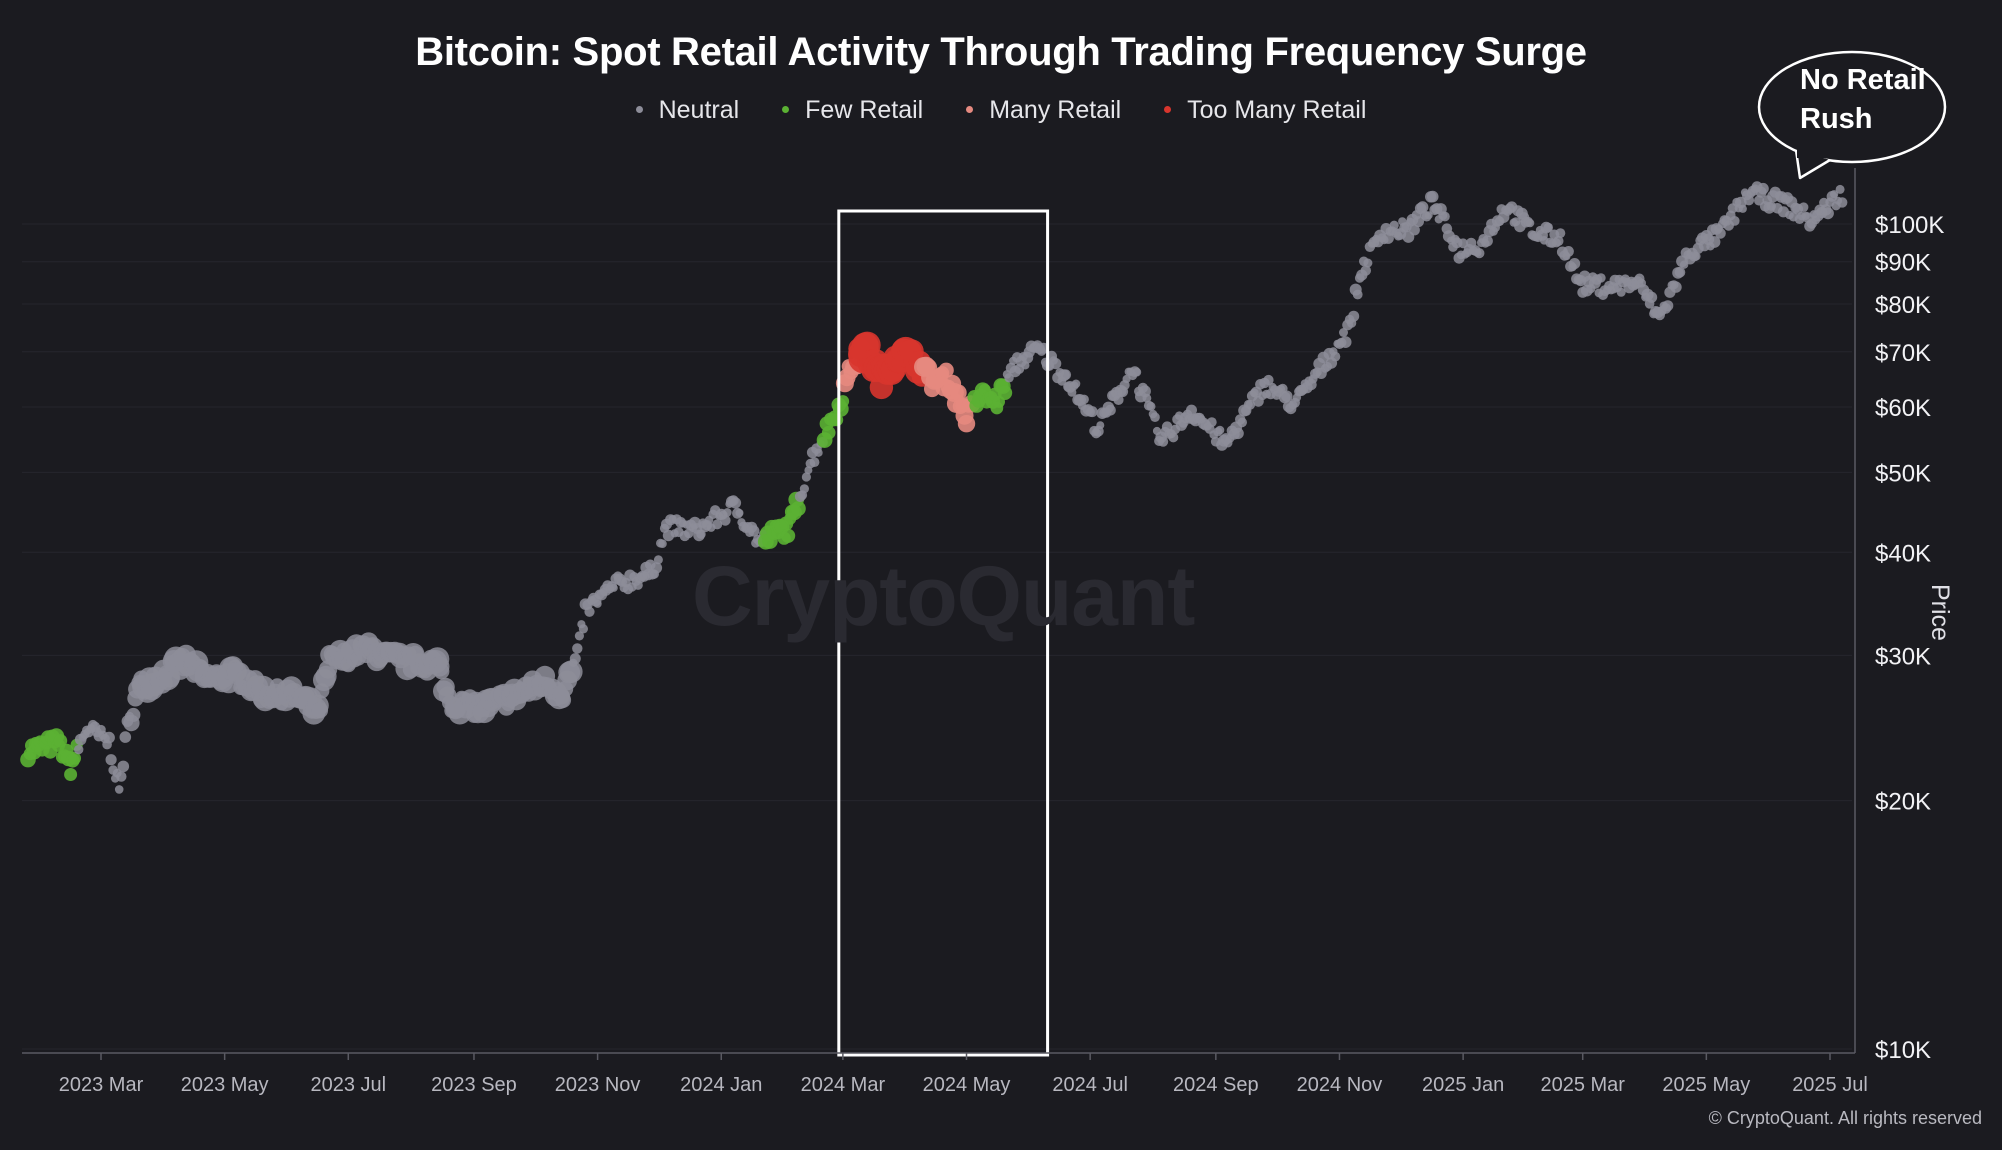  Describe the element at coordinates (1909, 225) in the screenshot. I see `y-tick-label-0: $100K` at that location.